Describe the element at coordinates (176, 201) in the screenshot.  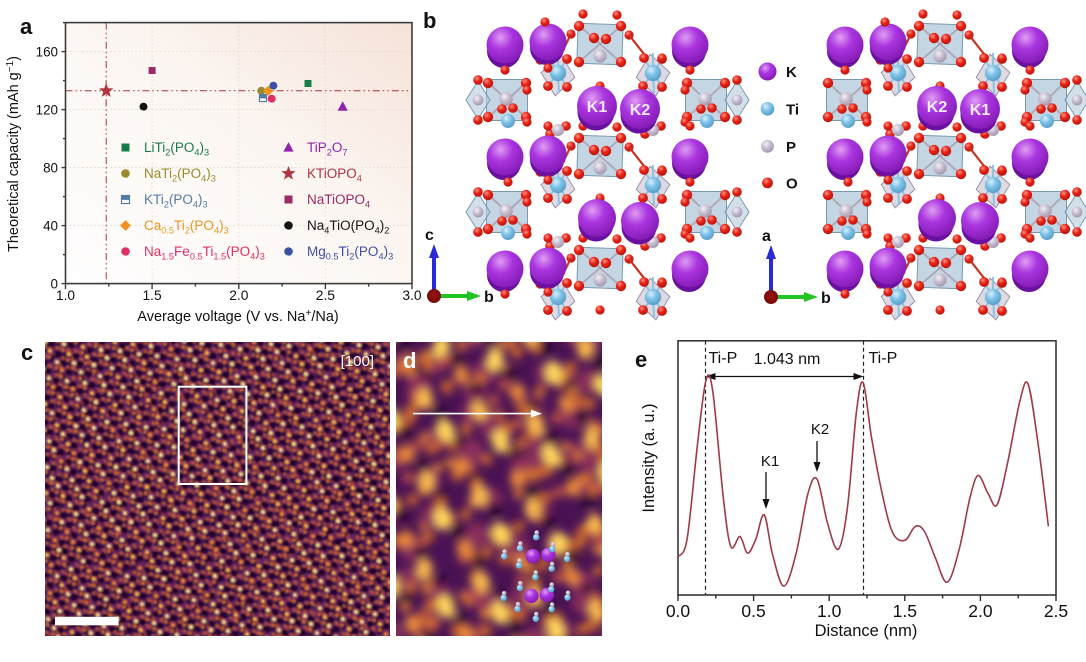
I see `svg-text: KTi2(PO4)3` at that location.